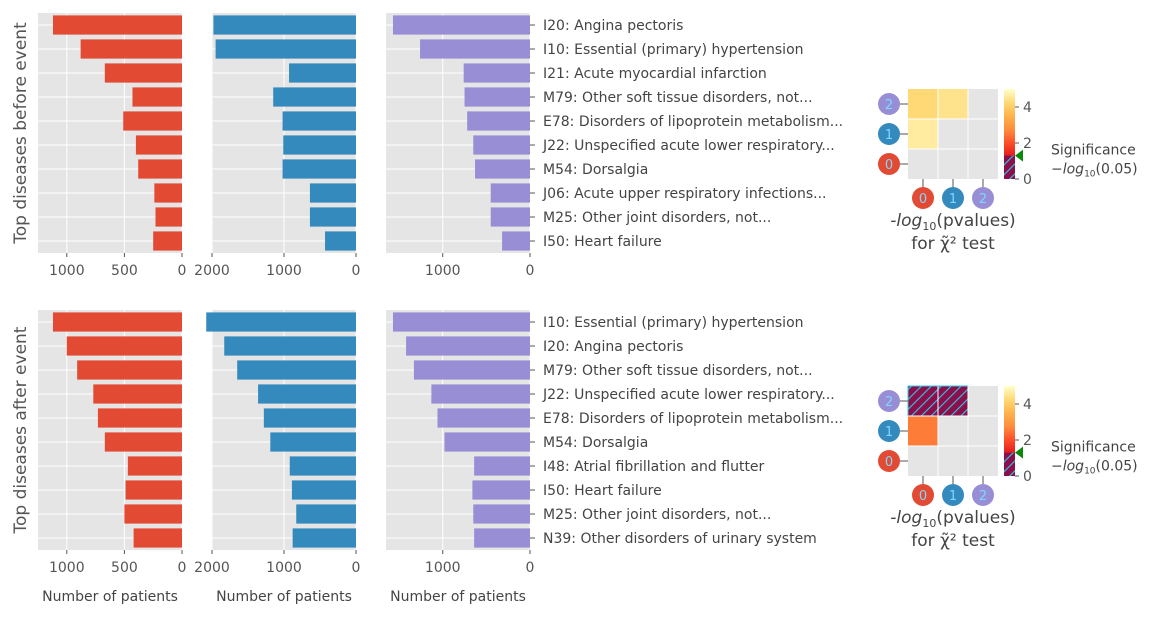  I want to click on heatmap-title-sub: 10, so click(929, 226).